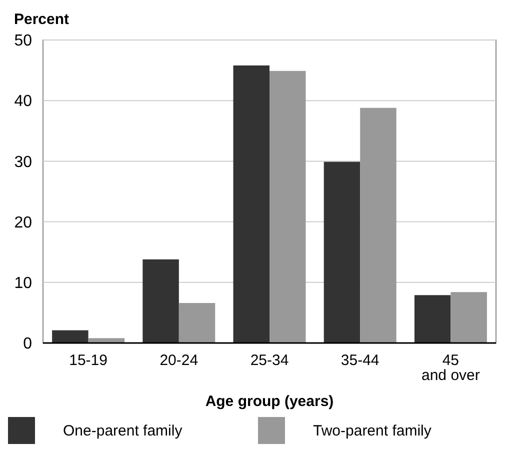 The image size is (505, 455). I want to click on x-tick-label: 45 and over, so click(451, 368).